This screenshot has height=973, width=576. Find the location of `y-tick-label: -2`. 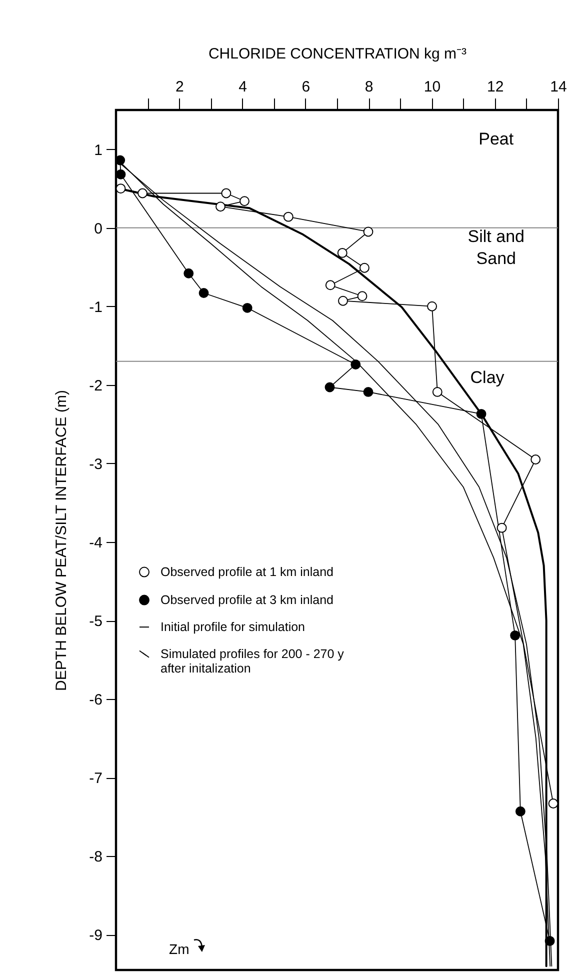

y-tick-label: -2 is located at coordinates (95, 385).